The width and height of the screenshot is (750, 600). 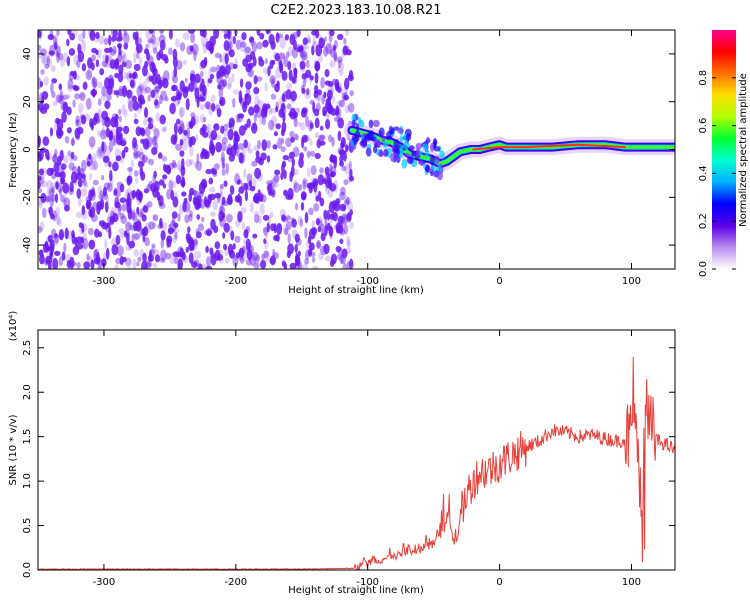 What do you see at coordinates (549, 147) in the screenshot?
I see `ridge-peak` at bounding box center [549, 147].